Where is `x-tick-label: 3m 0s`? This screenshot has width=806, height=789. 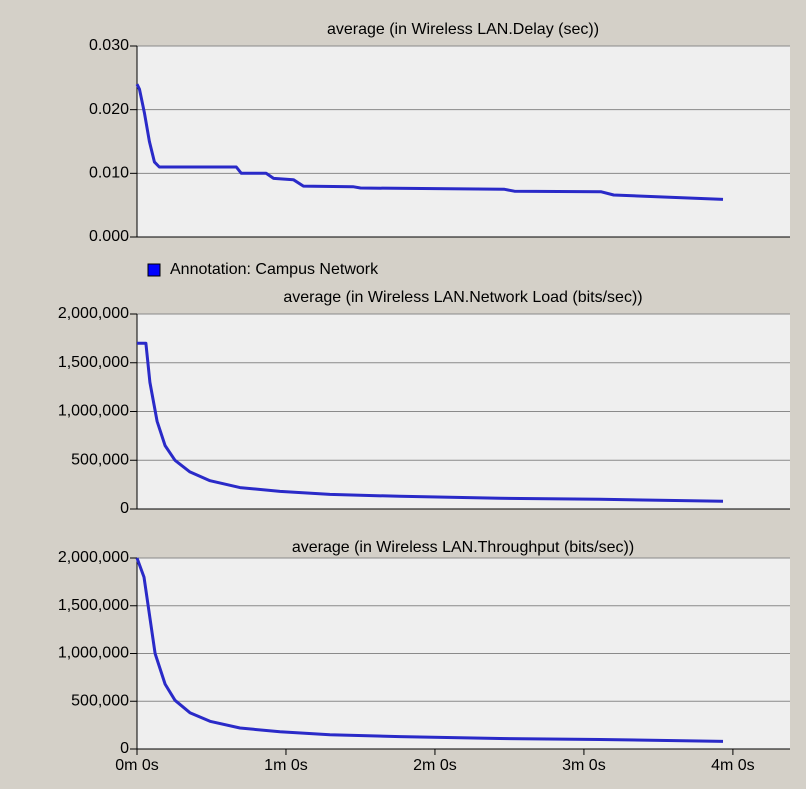 x-tick-label: 3m 0s is located at coordinates (584, 765).